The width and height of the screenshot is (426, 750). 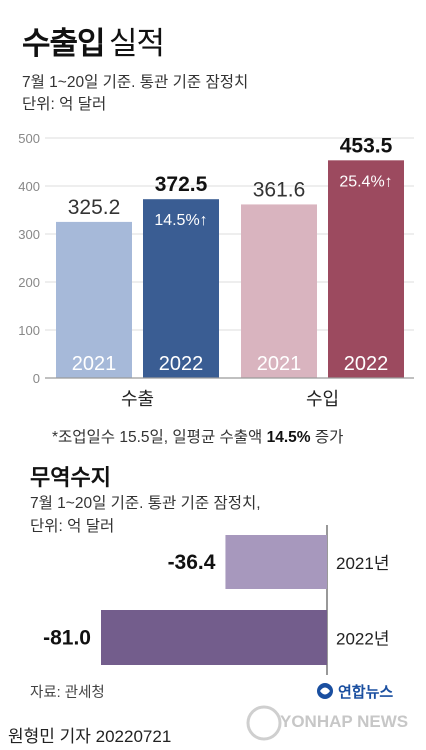 What do you see at coordinates (67, 638) in the screenshot?
I see `trade-value-label: -81.0` at bounding box center [67, 638].